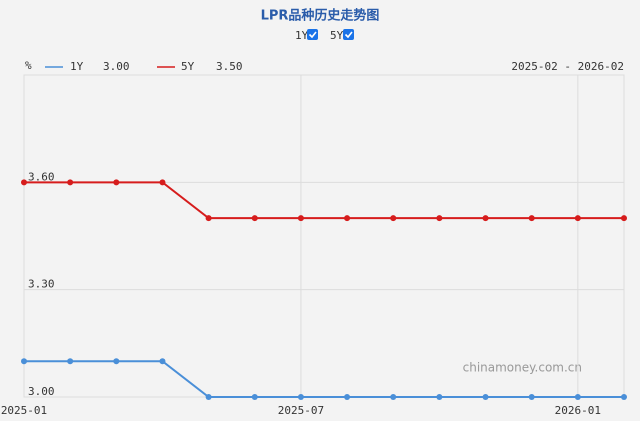  Describe the element at coordinates (41, 391) in the screenshot. I see `y-tick-label: 3.00` at that location.